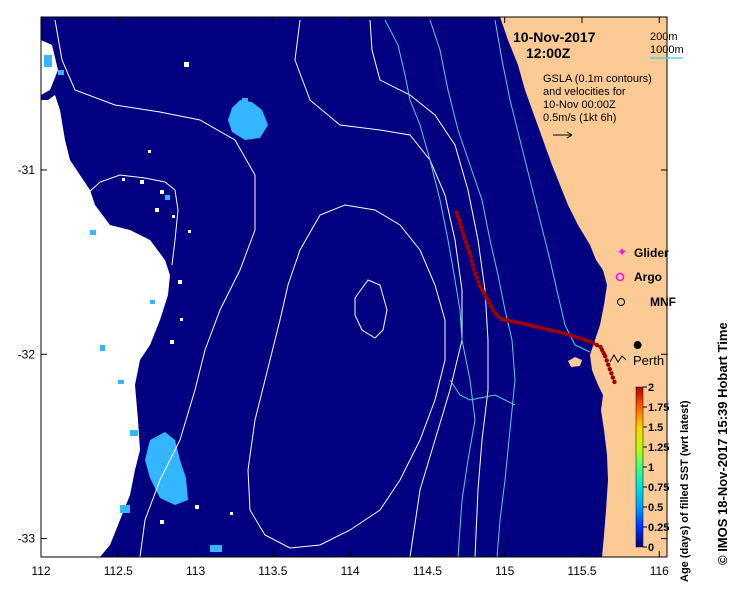  Describe the element at coordinates (427, 571) in the screenshot. I see `x-tick-label: 114.5` at that location.